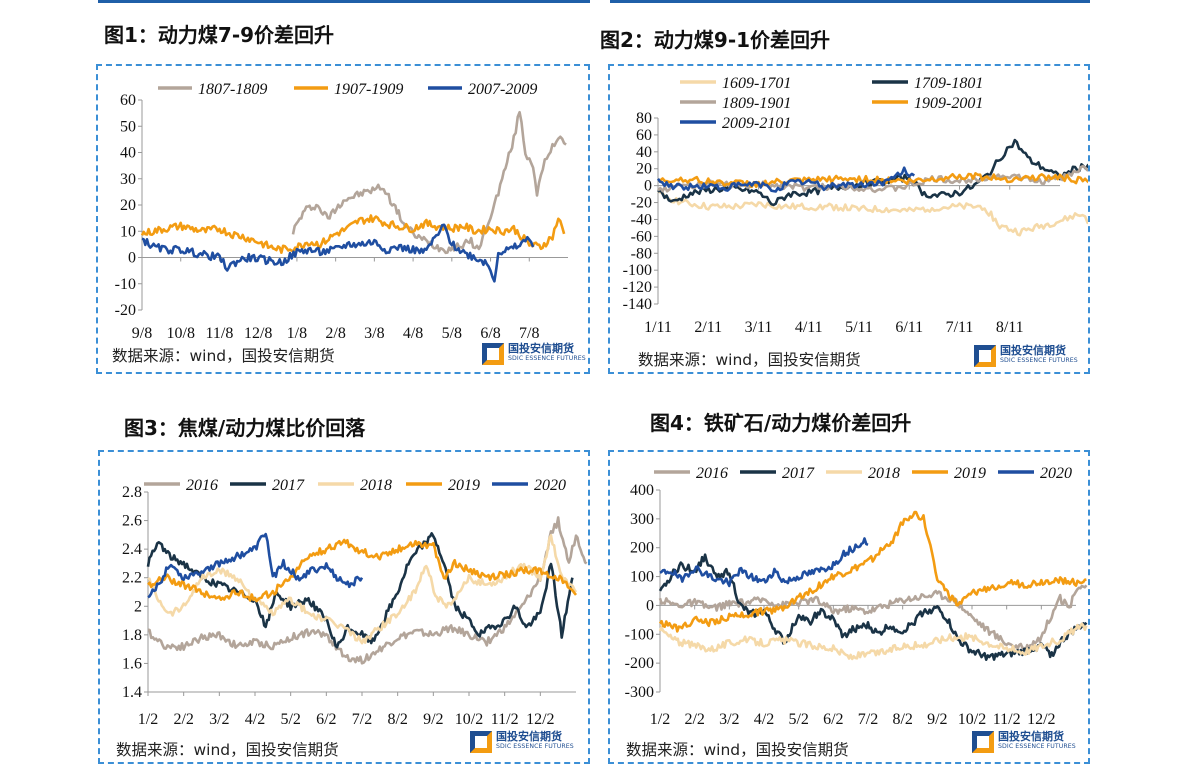  Describe the element at coordinates (948, 83) in the screenshot. I see `legend-label: 1709-1801` at that location.